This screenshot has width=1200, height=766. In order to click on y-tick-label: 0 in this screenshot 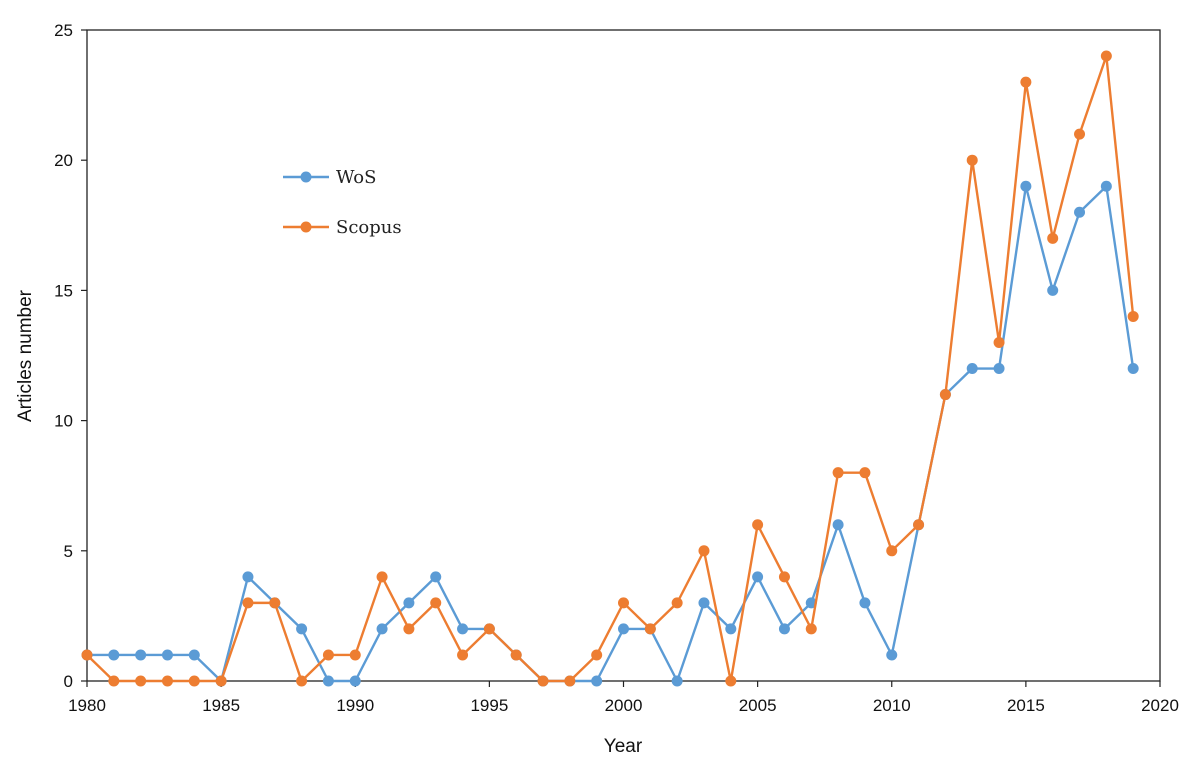, I will do `click(68, 681)`.